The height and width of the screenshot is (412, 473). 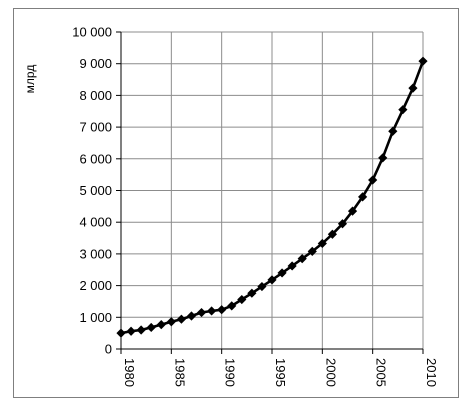 What do you see at coordinates (95, 317) in the screenshot?
I see `y-tick-label: 1 000` at bounding box center [95, 317].